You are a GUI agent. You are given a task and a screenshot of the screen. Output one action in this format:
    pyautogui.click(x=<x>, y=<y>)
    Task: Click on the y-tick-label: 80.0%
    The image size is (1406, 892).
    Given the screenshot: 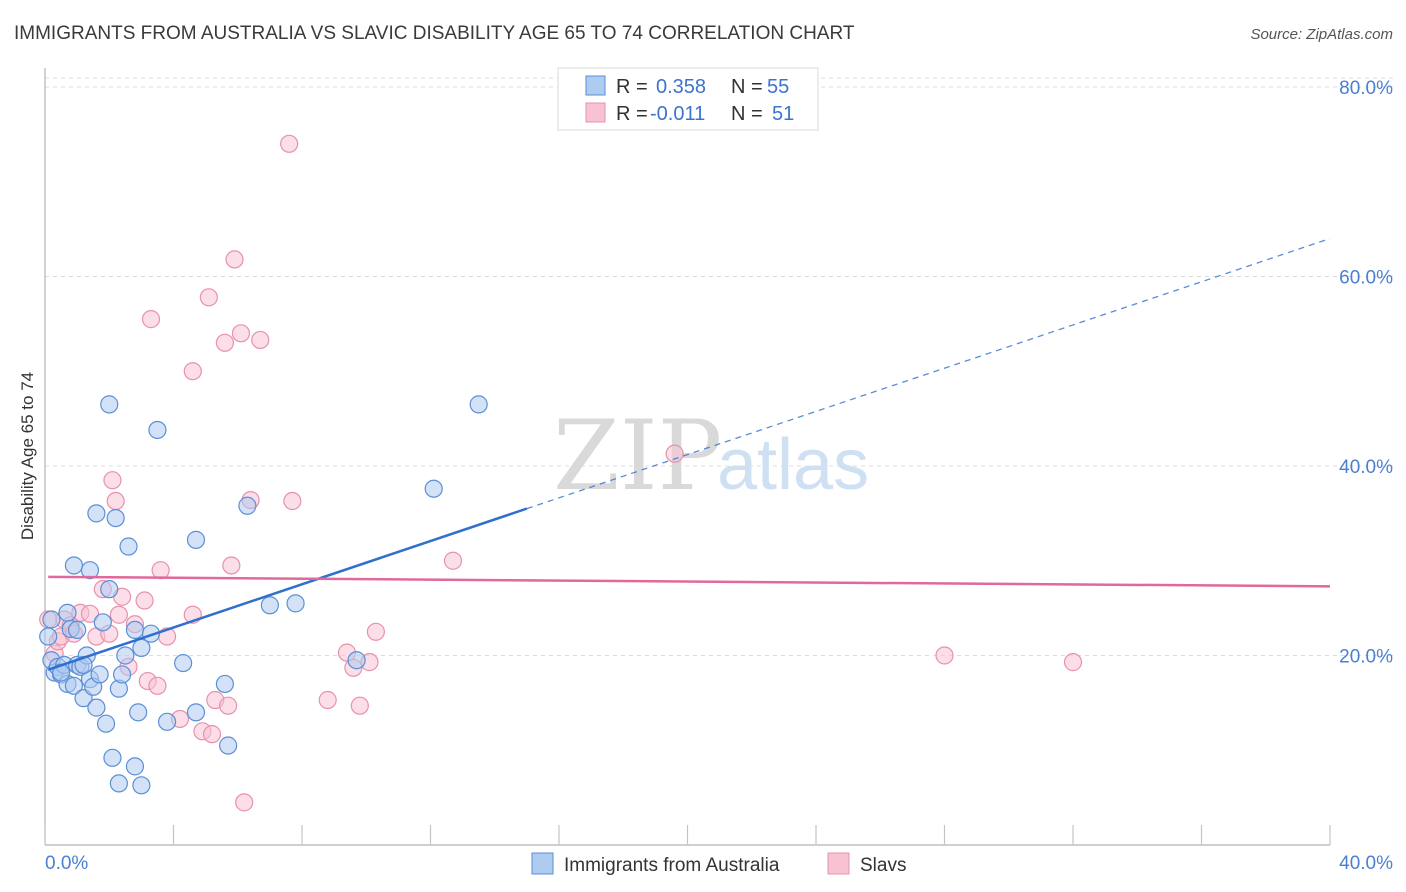 What is the action you would take?
    pyautogui.click(x=1366, y=88)
    